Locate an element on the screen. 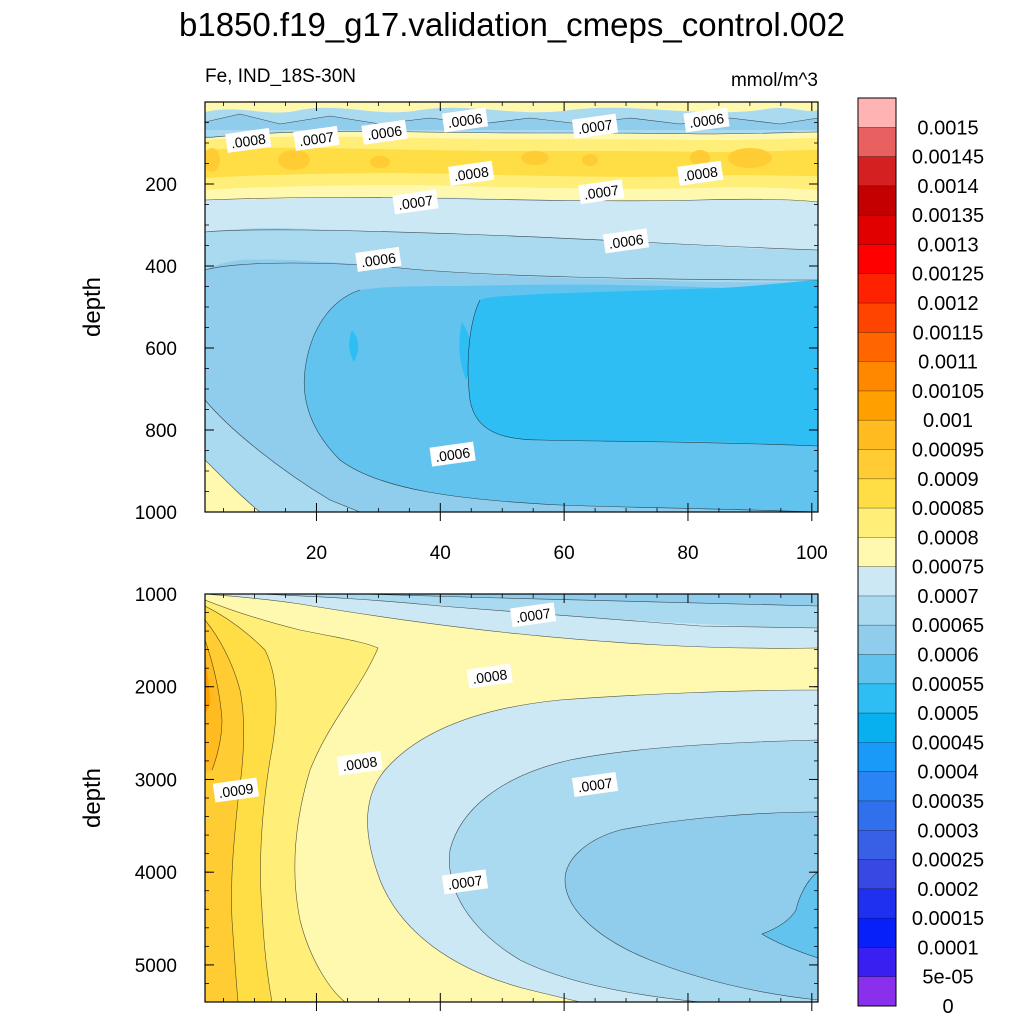  colorbar-label: 0.0008 is located at coordinates (947, 538).